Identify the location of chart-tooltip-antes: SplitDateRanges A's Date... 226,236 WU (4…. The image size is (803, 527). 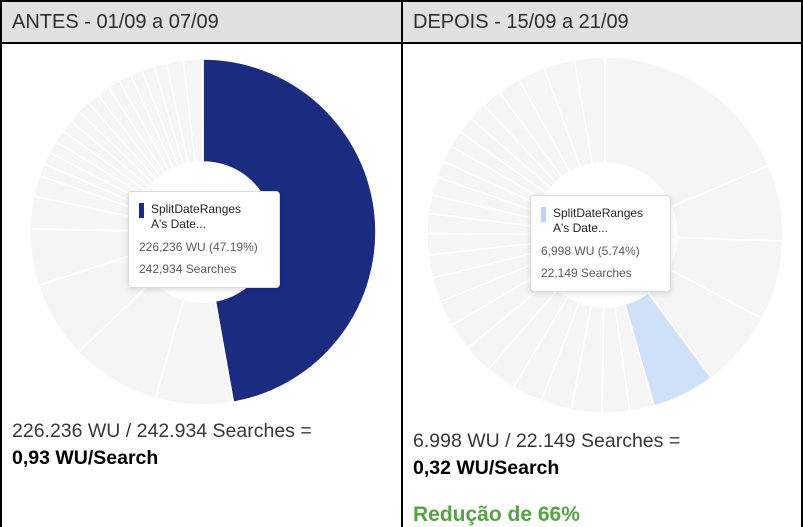
(204, 239).